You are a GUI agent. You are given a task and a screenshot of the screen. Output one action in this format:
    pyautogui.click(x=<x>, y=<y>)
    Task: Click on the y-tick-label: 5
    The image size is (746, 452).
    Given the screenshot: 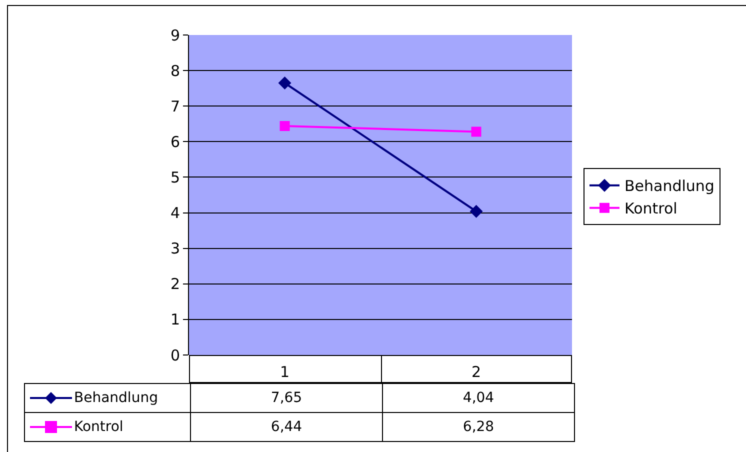 What is the action you would take?
    pyautogui.click(x=175, y=177)
    